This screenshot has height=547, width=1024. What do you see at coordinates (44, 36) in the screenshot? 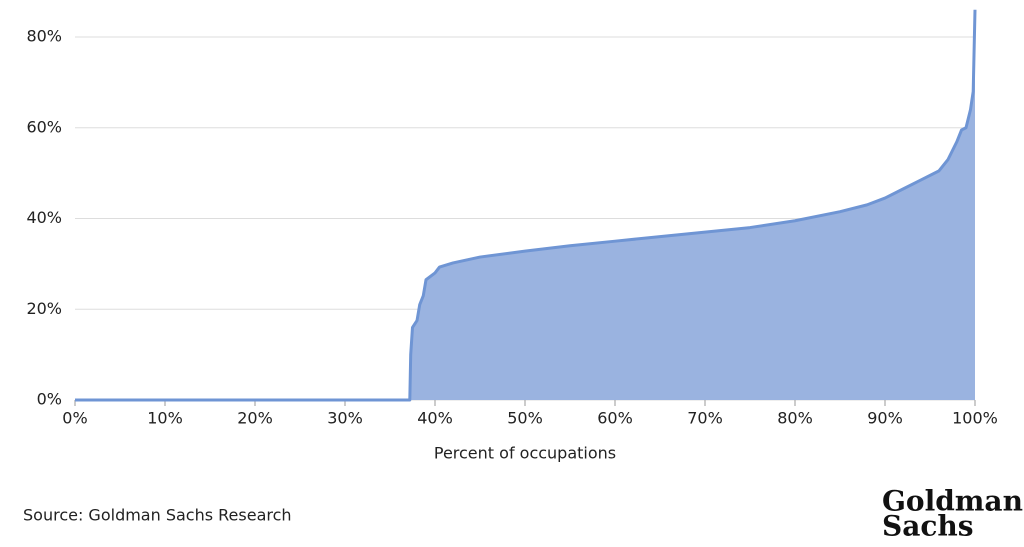
I see `y-tick-label: 80%` at bounding box center [44, 36].